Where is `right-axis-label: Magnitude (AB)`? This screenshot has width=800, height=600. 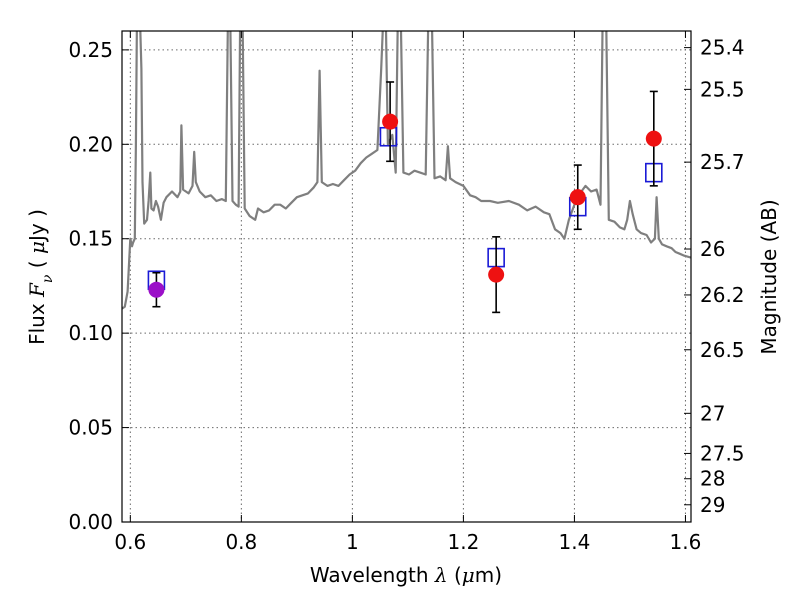
right-axis-label: Magnitude (AB) is located at coordinates (769, 276).